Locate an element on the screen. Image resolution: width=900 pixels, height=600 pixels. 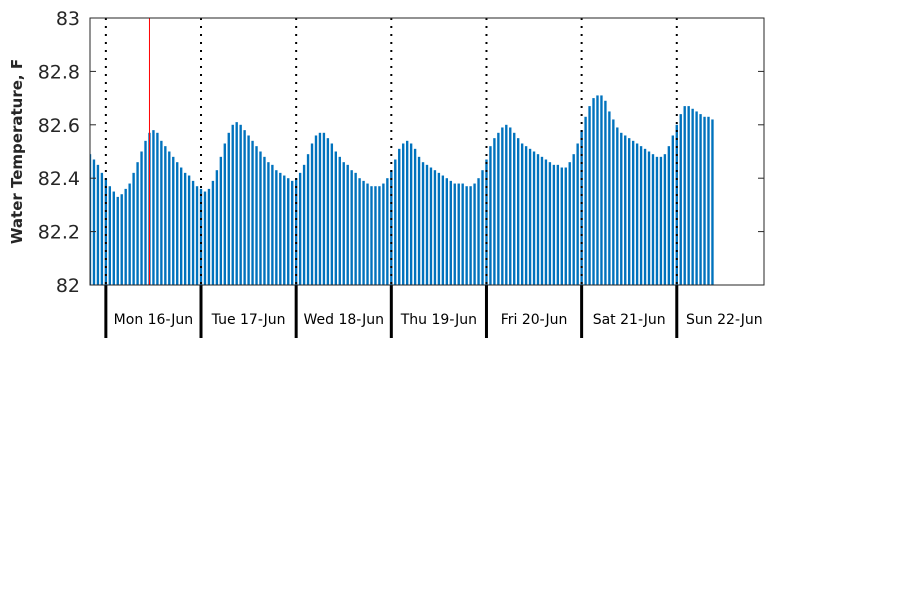
y-axis-label: Water Temperature, F is located at coordinates (17, 151).